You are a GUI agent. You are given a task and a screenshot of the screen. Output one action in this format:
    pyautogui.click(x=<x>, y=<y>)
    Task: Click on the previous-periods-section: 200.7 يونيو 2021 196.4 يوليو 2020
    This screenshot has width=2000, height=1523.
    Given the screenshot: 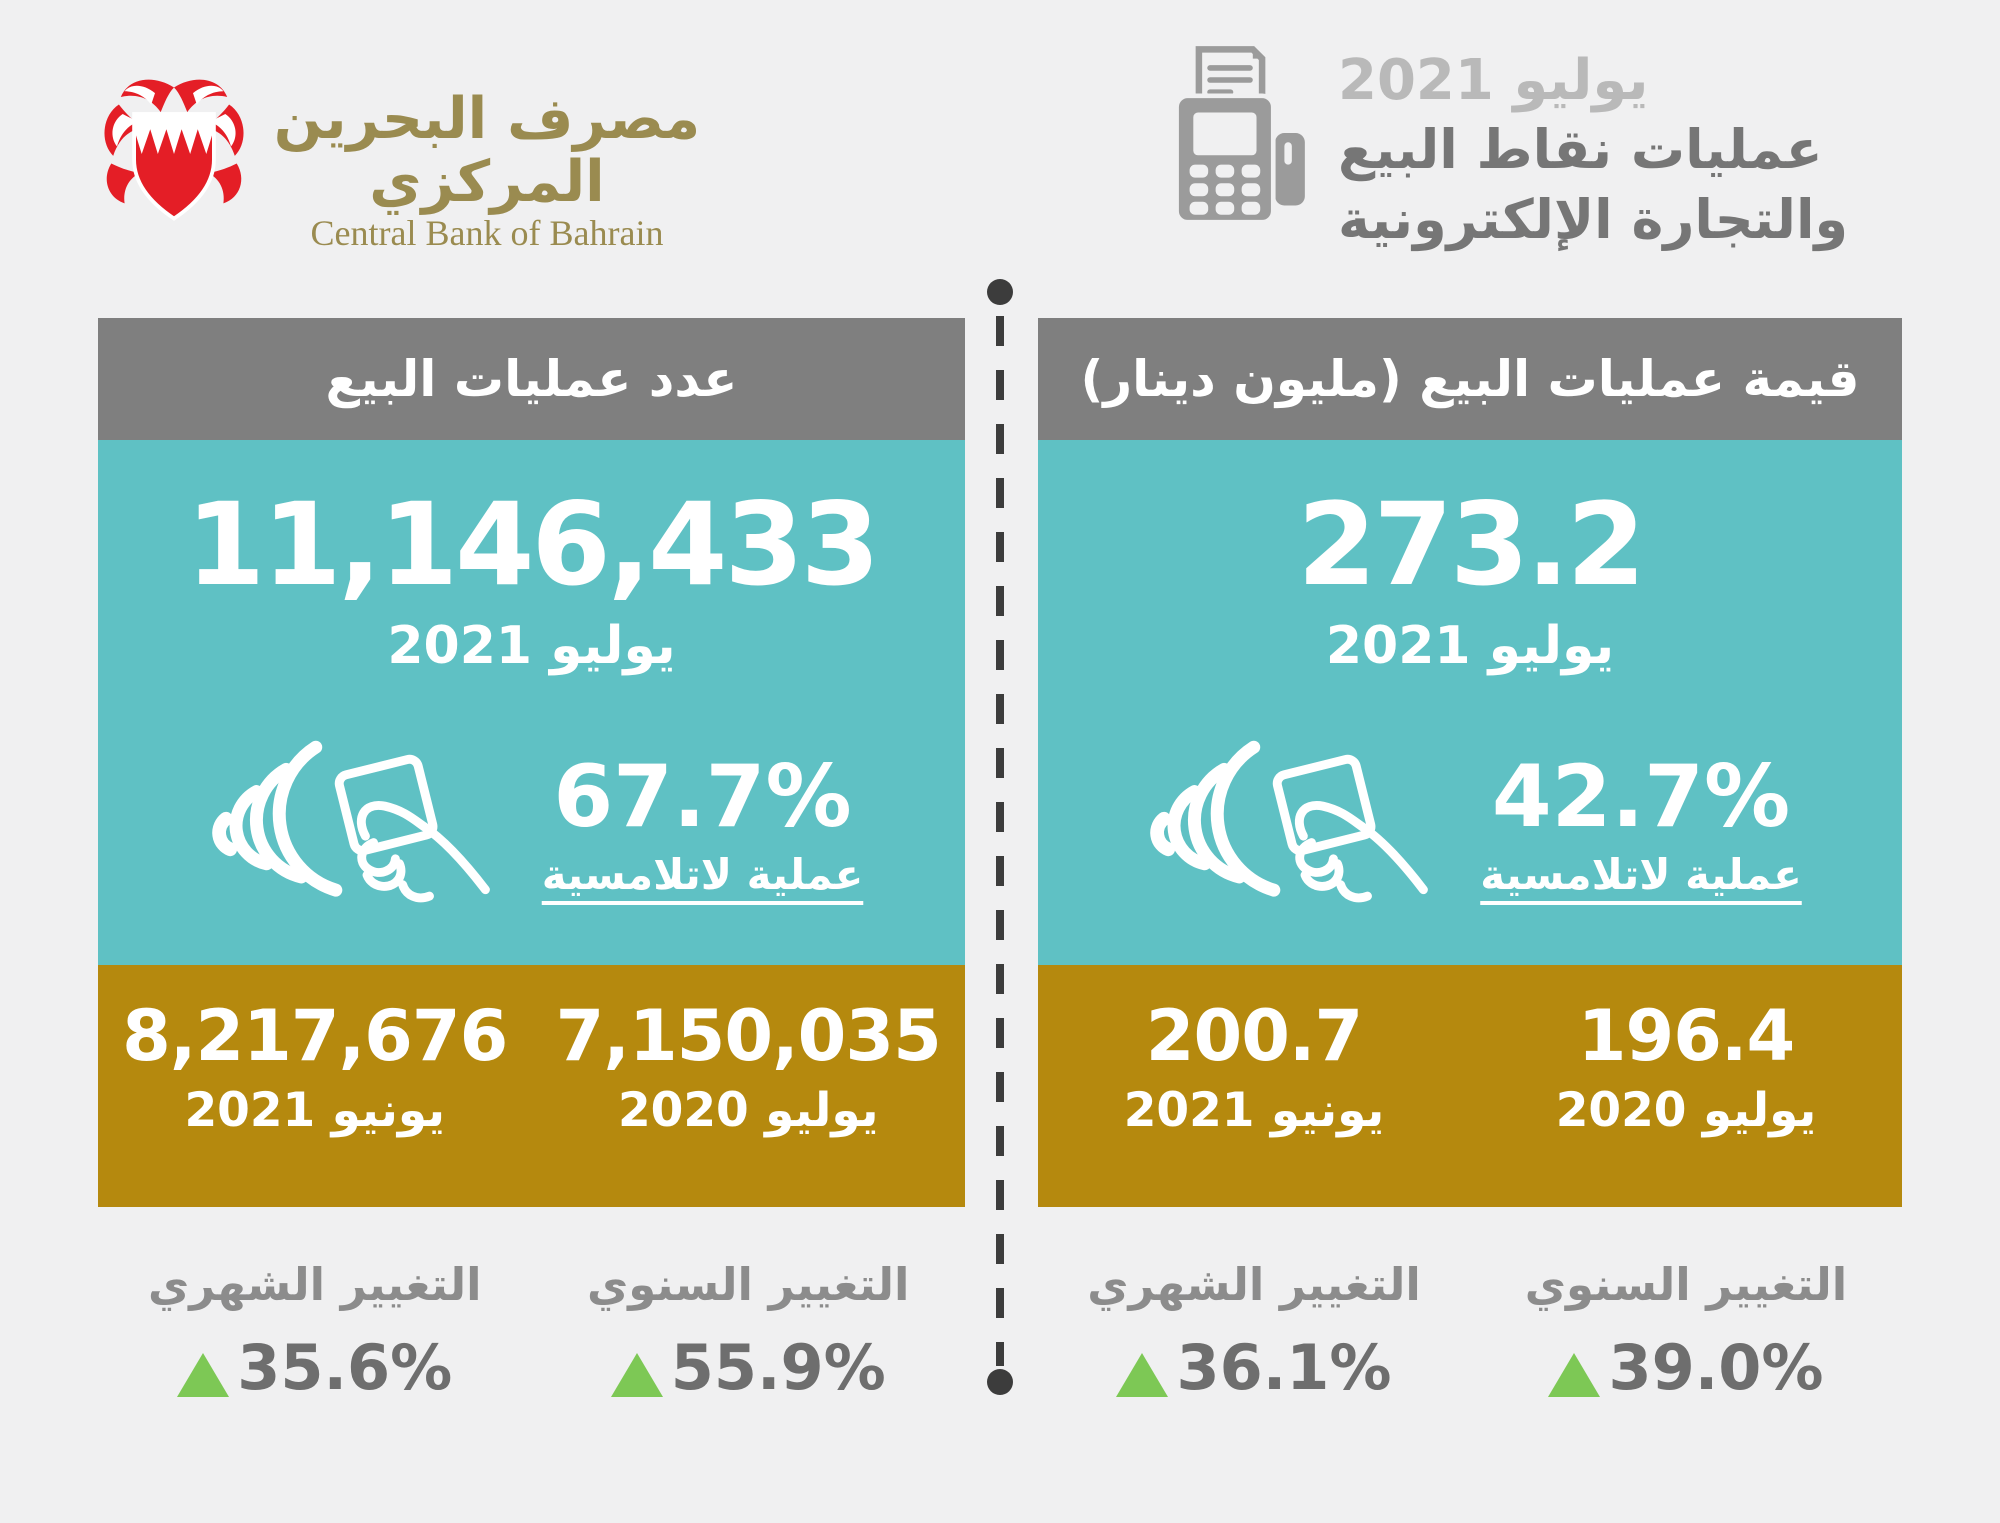 What is the action you would take?
    pyautogui.click(x=1470, y=1086)
    